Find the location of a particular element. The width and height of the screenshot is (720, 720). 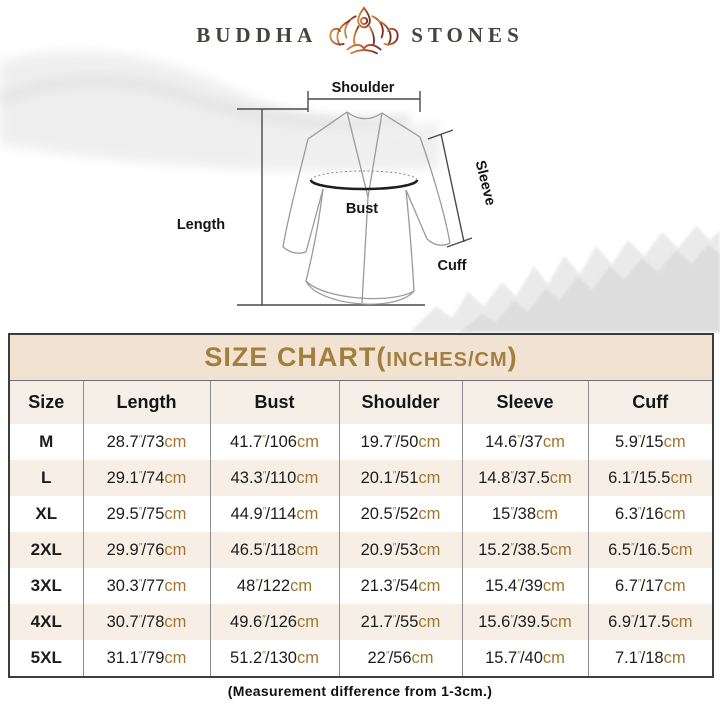

measurement-cell: 6.5″/16.5cm is located at coordinates (650, 550).